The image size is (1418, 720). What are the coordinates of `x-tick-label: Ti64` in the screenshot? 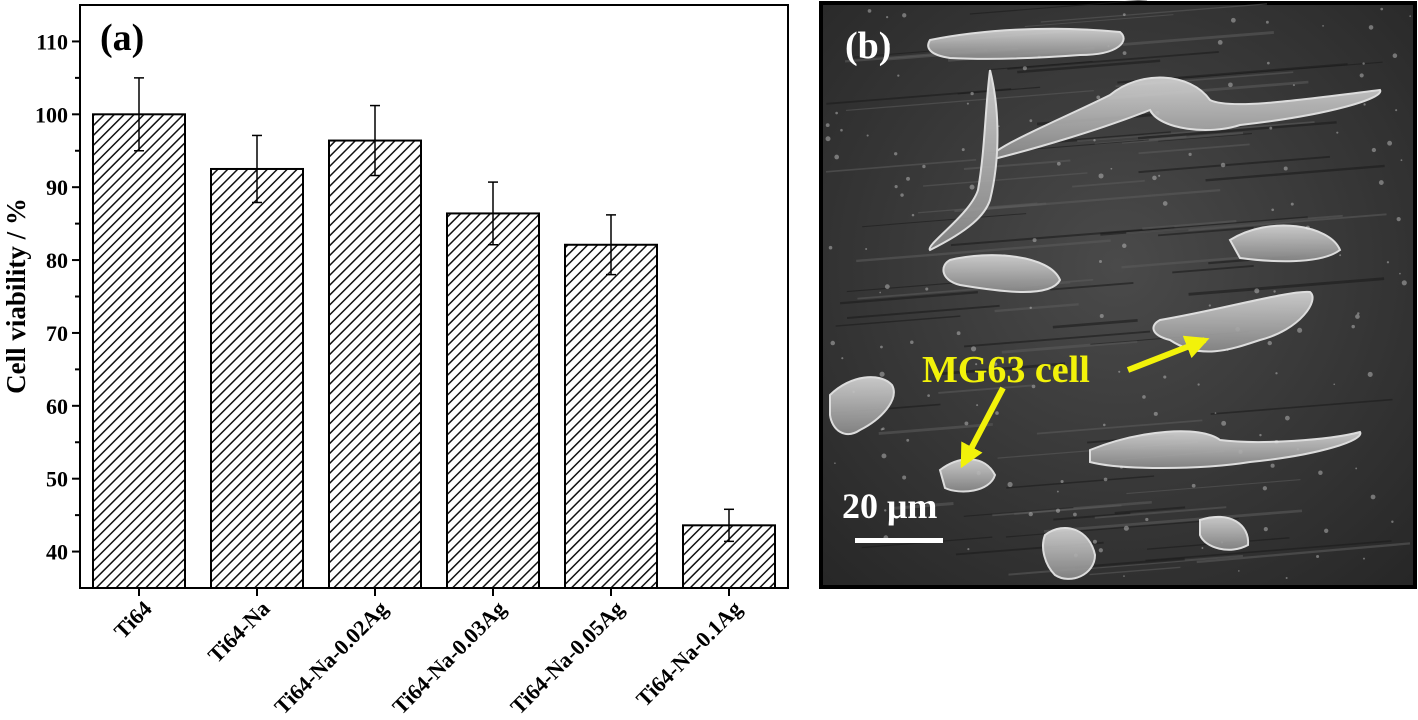 It's located at (133, 620).